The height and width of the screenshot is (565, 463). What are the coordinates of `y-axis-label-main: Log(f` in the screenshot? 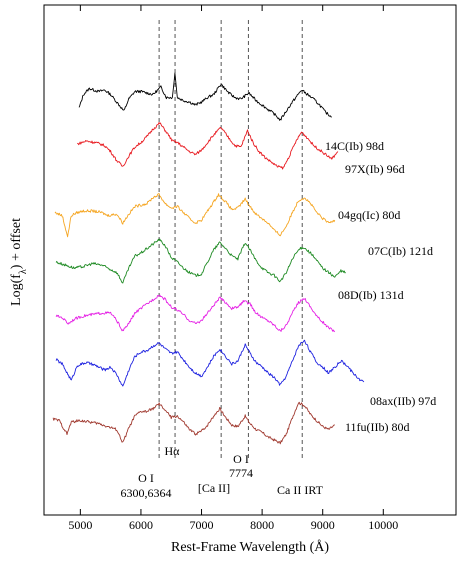 It's located at (16, 290).